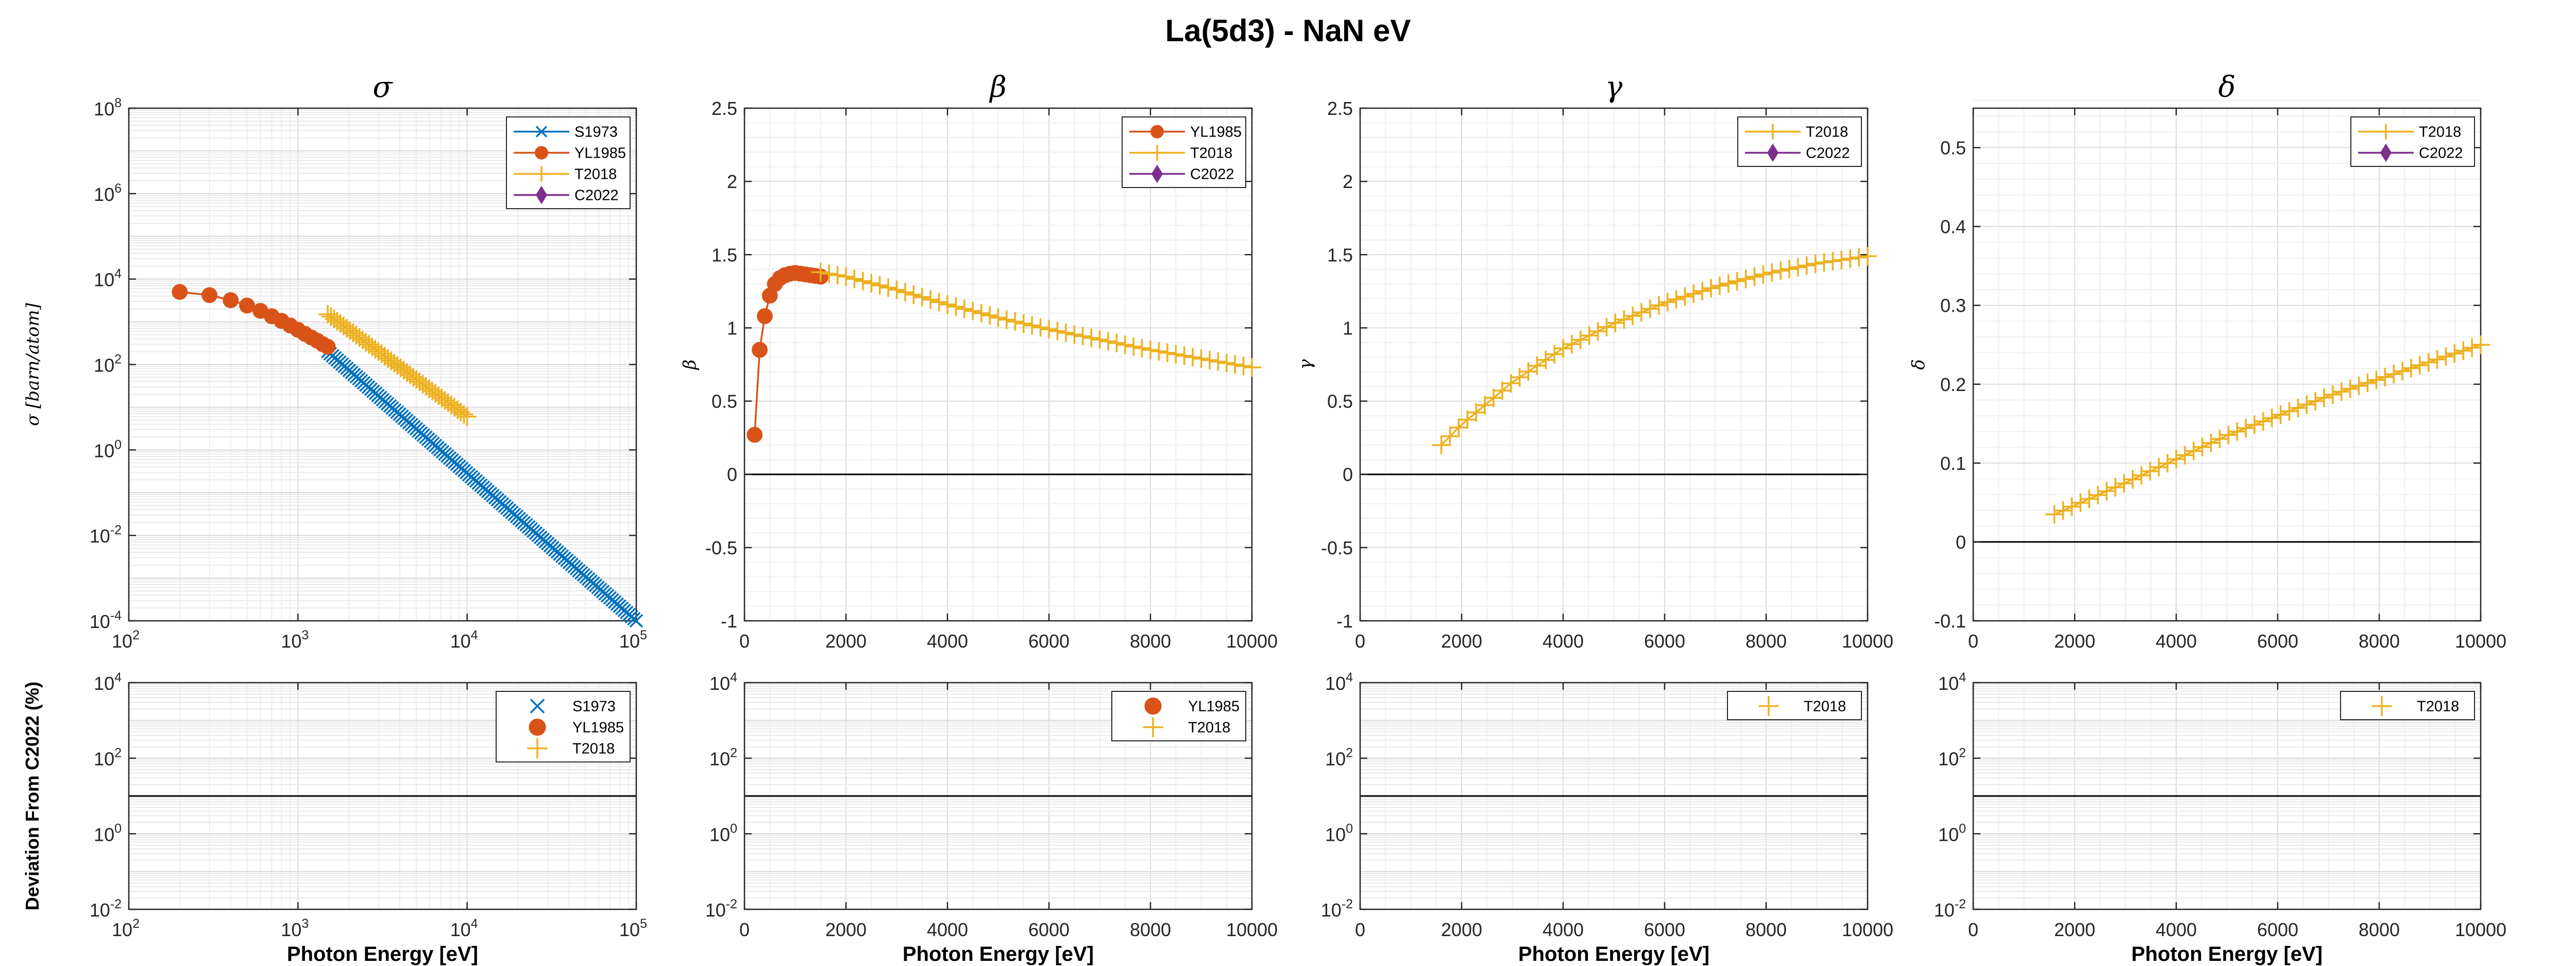 This screenshot has height=966, width=2576. What do you see at coordinates (295, 640) in the screenshot?
I see `x-tick-label: 10³` at bounding box center [295, 640].